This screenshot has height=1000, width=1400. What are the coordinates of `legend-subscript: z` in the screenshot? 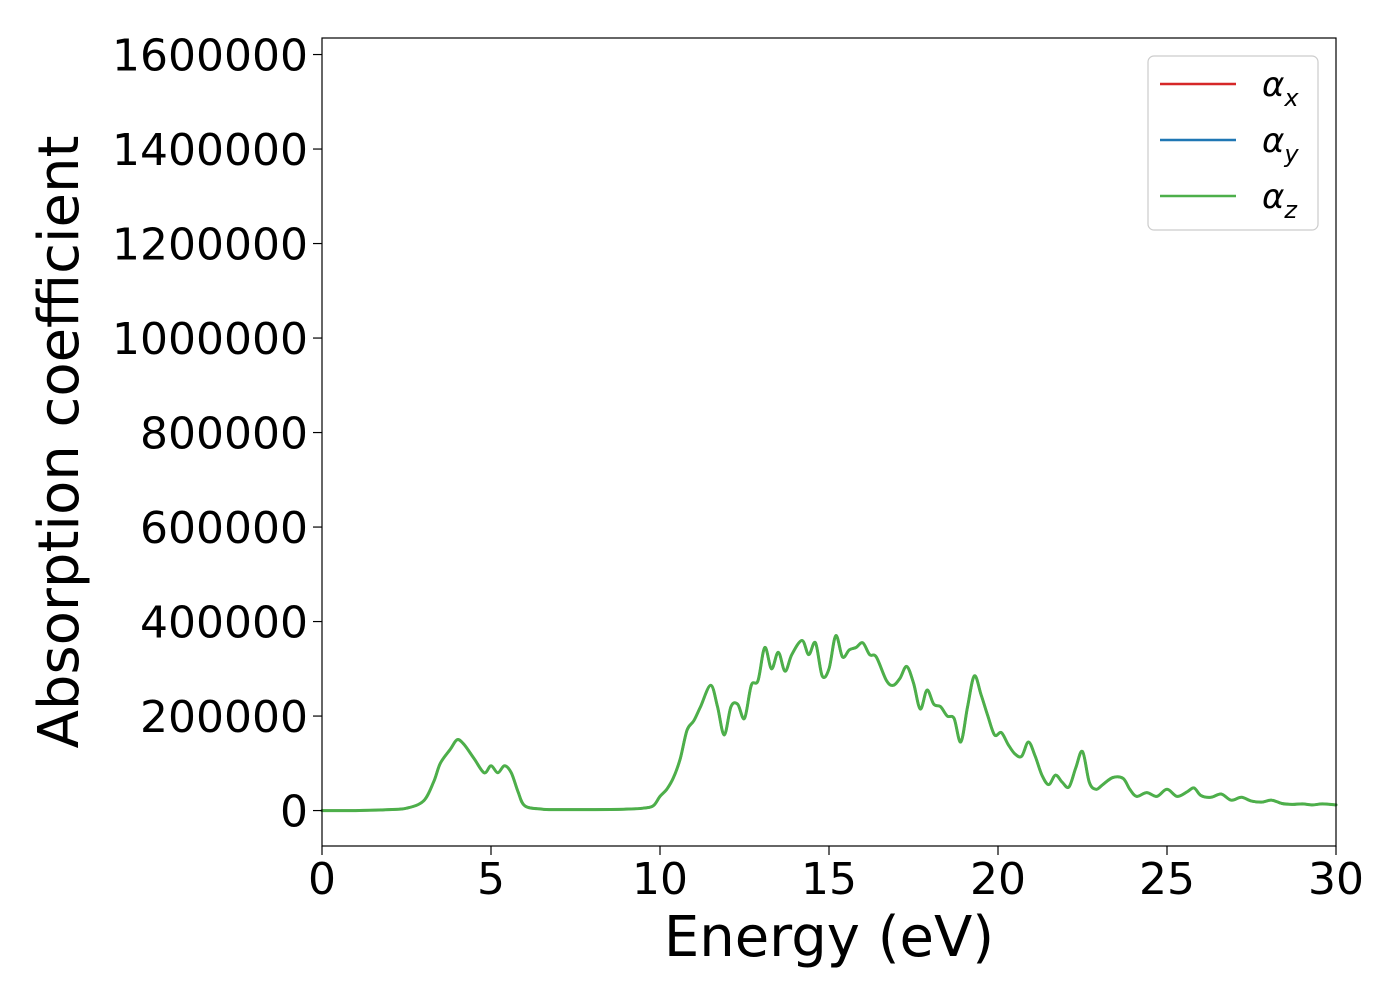 It's located at (1290, 210).